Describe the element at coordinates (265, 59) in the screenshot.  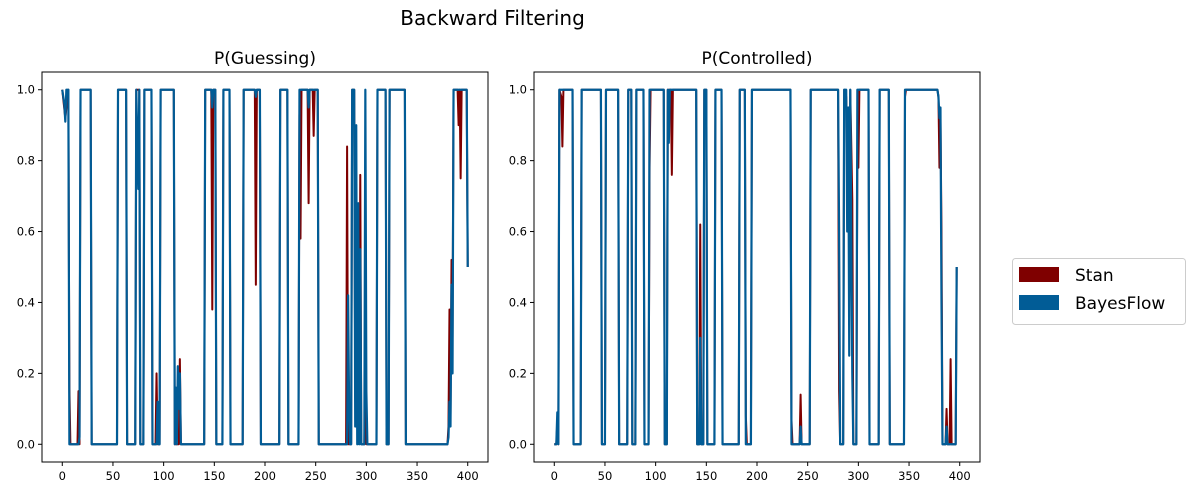
I see `panel-title: P(Guessing)` at that location.